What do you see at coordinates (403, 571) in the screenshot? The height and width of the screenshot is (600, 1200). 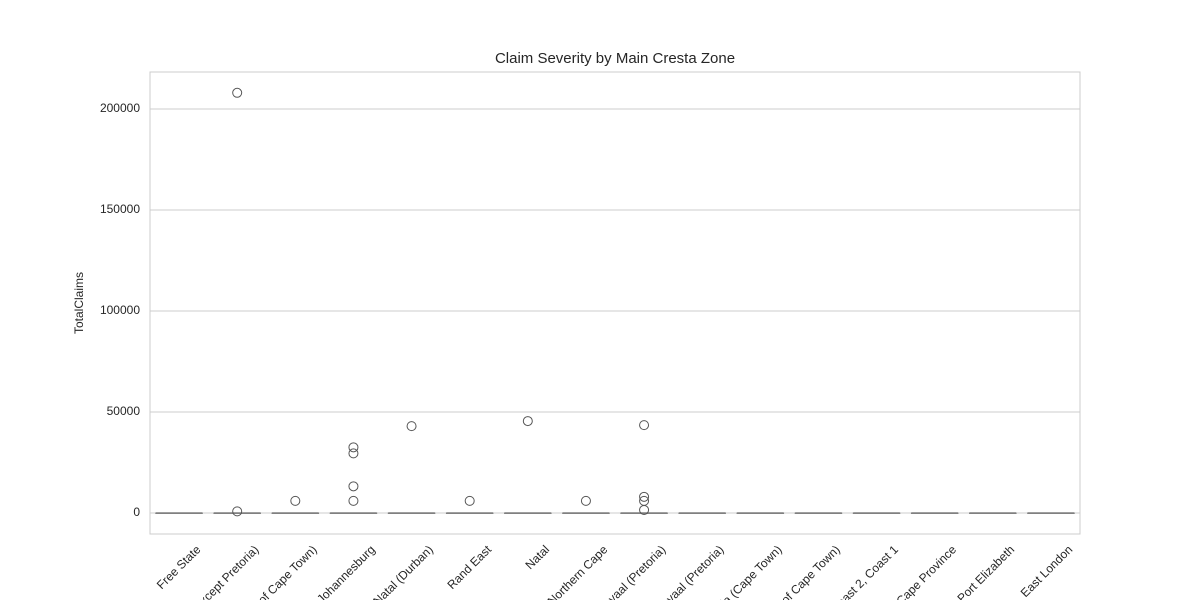 I see `x-tick-label: Natal (Durban)` at bounding box center [403, 571].